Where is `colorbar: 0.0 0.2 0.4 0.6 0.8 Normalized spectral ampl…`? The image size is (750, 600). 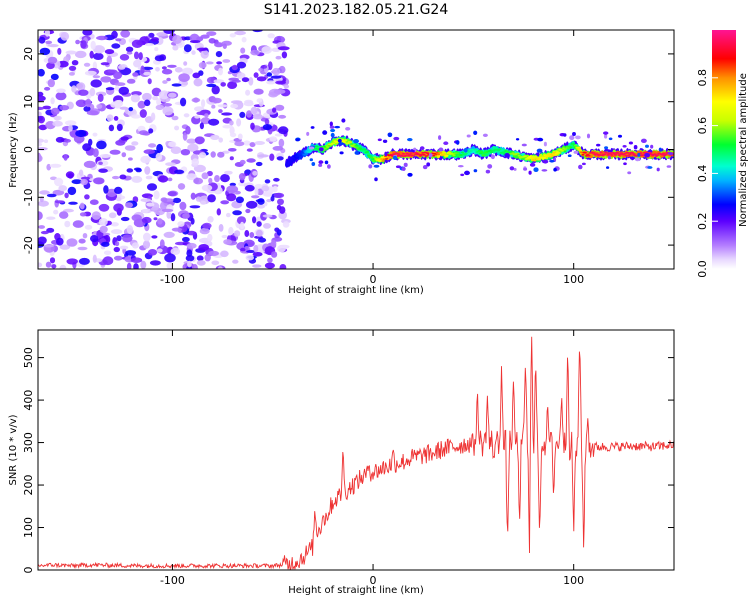 colorbar: 0.0 0.2 0.4 0.6 0.8 Normalized spectral ampl… is located at coordinates (722, 154).